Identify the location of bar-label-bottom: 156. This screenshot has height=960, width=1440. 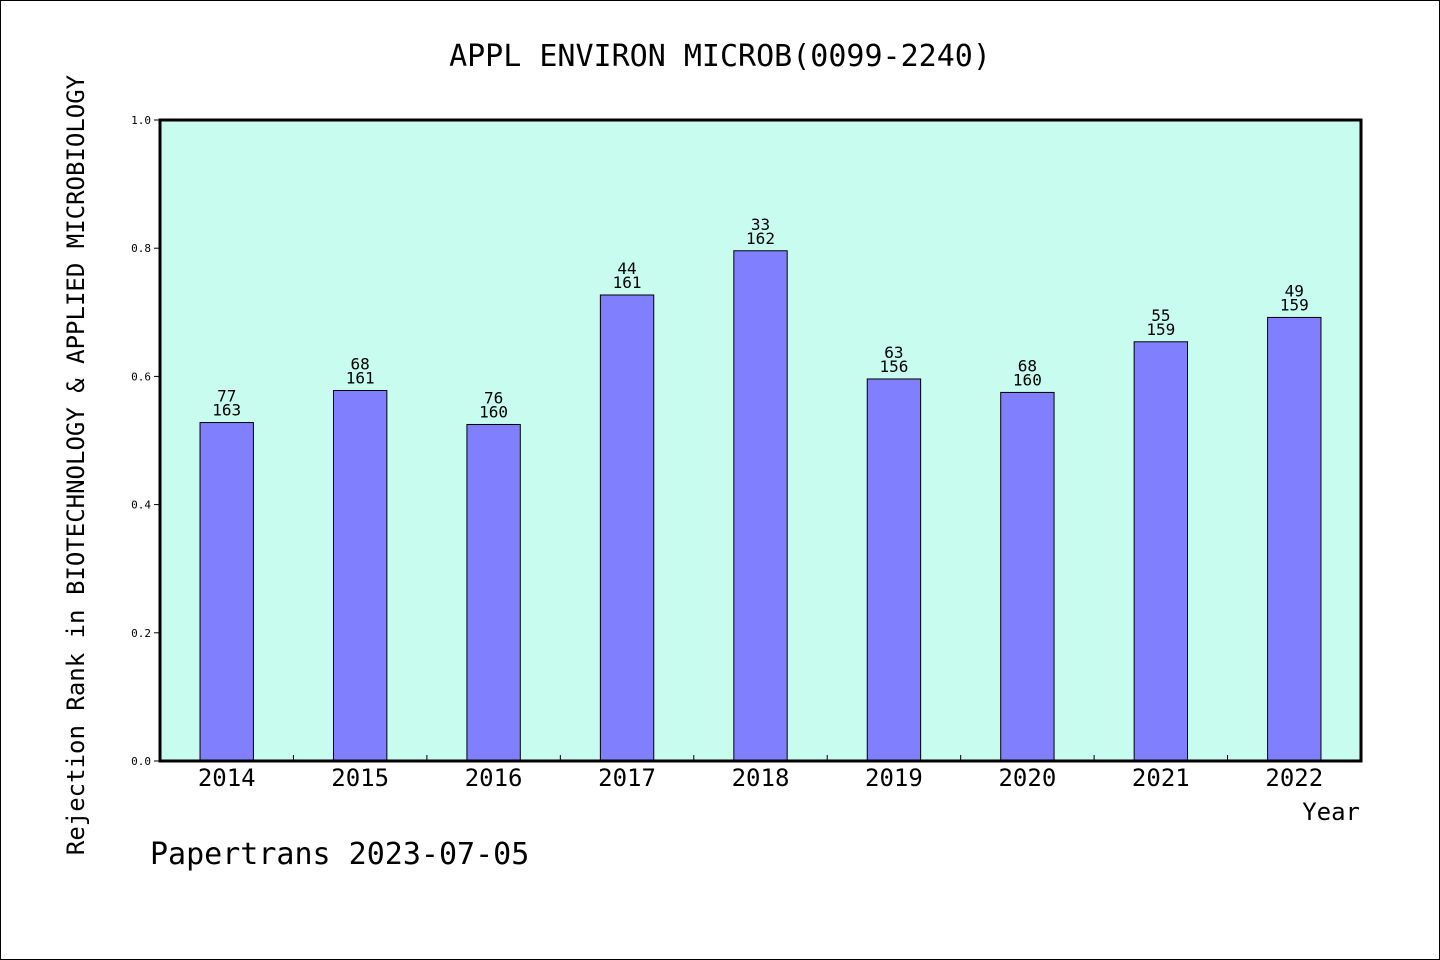
(893, 366).